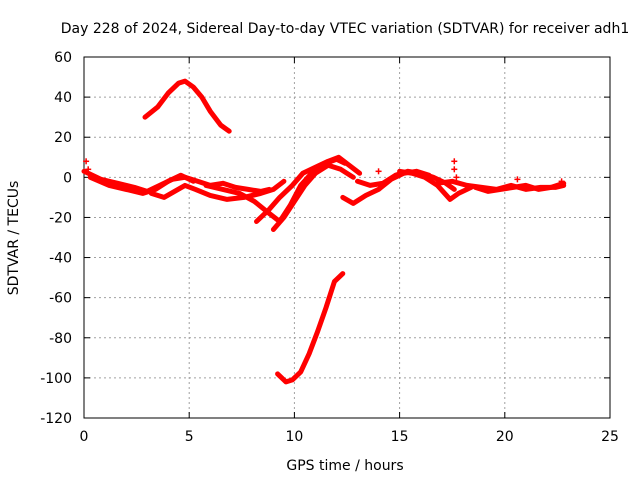  I want to click on x-tick-label: 10, so click(294, 437).